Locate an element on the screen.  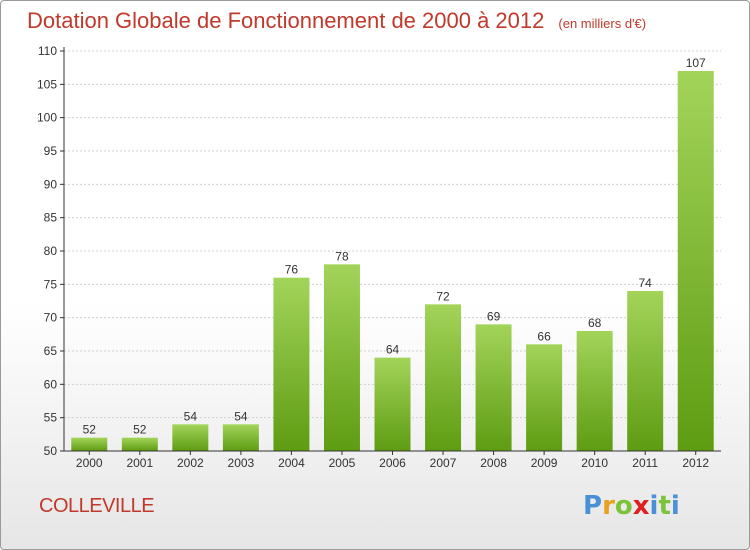
proxiti-logo: Proxiti is located at coordinates (631, 506).